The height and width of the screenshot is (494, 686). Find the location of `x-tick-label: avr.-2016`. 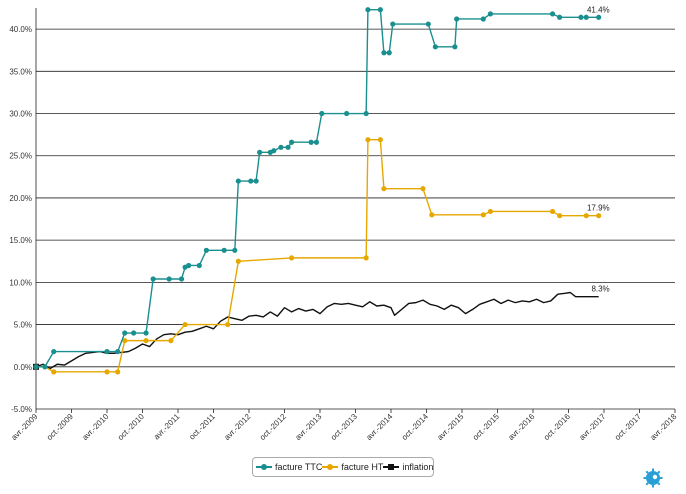

x-tick-label: avr.-2016 is located at coordinates (521, 427).